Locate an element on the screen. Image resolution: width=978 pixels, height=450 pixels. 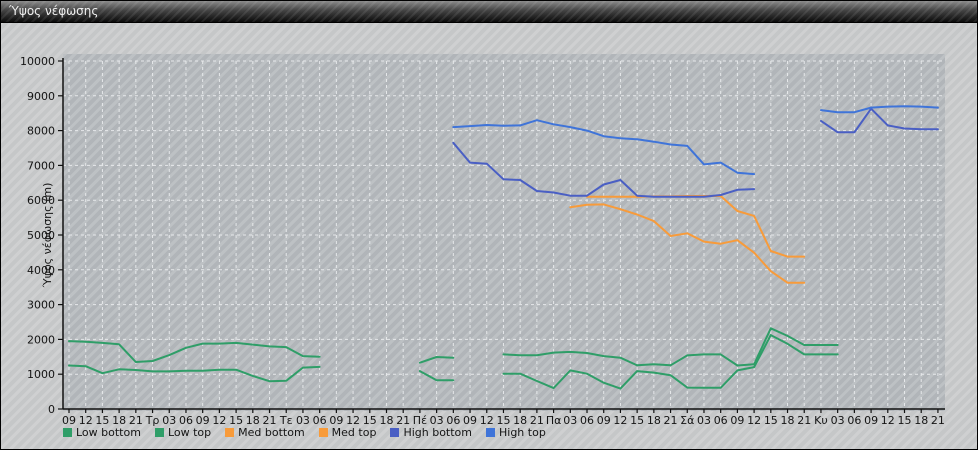
legend-item-low-bottom: Low bottom is located at coordinates (102, 432).